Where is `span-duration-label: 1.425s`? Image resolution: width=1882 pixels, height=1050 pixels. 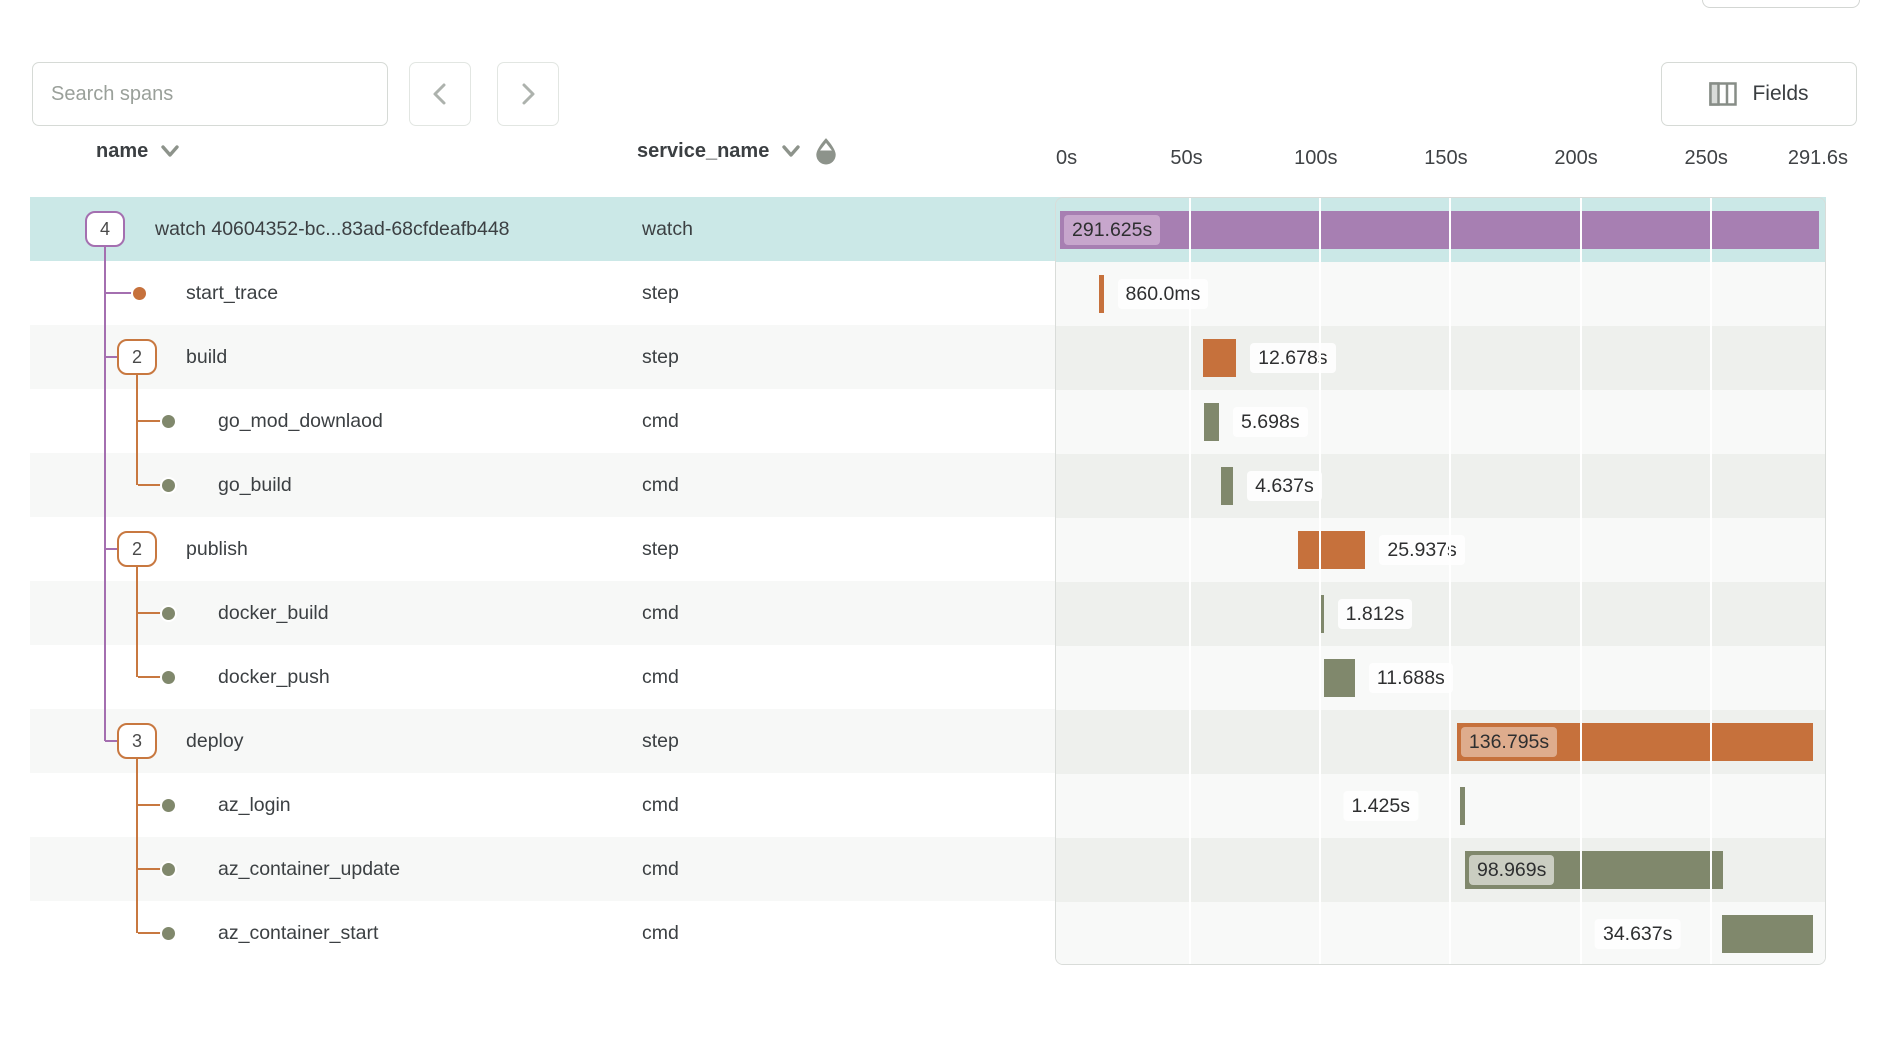 span-duration-label: 1.425s is located at coordinates (1381, 806).